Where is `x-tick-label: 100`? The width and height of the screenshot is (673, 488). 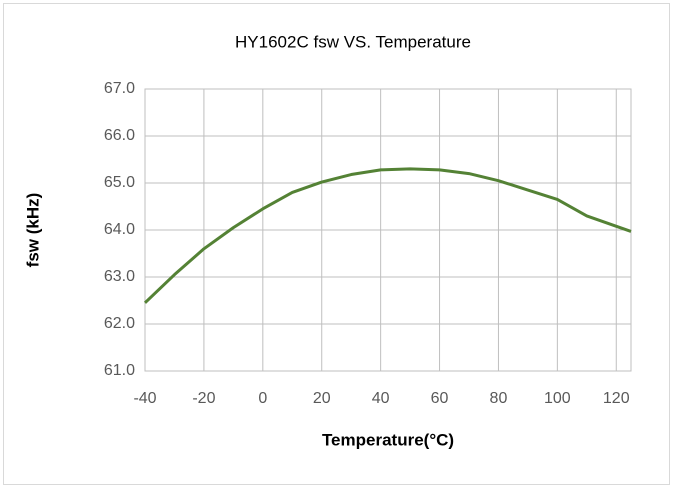 x-tick-label: 100 is located at coordinates (557, 398).